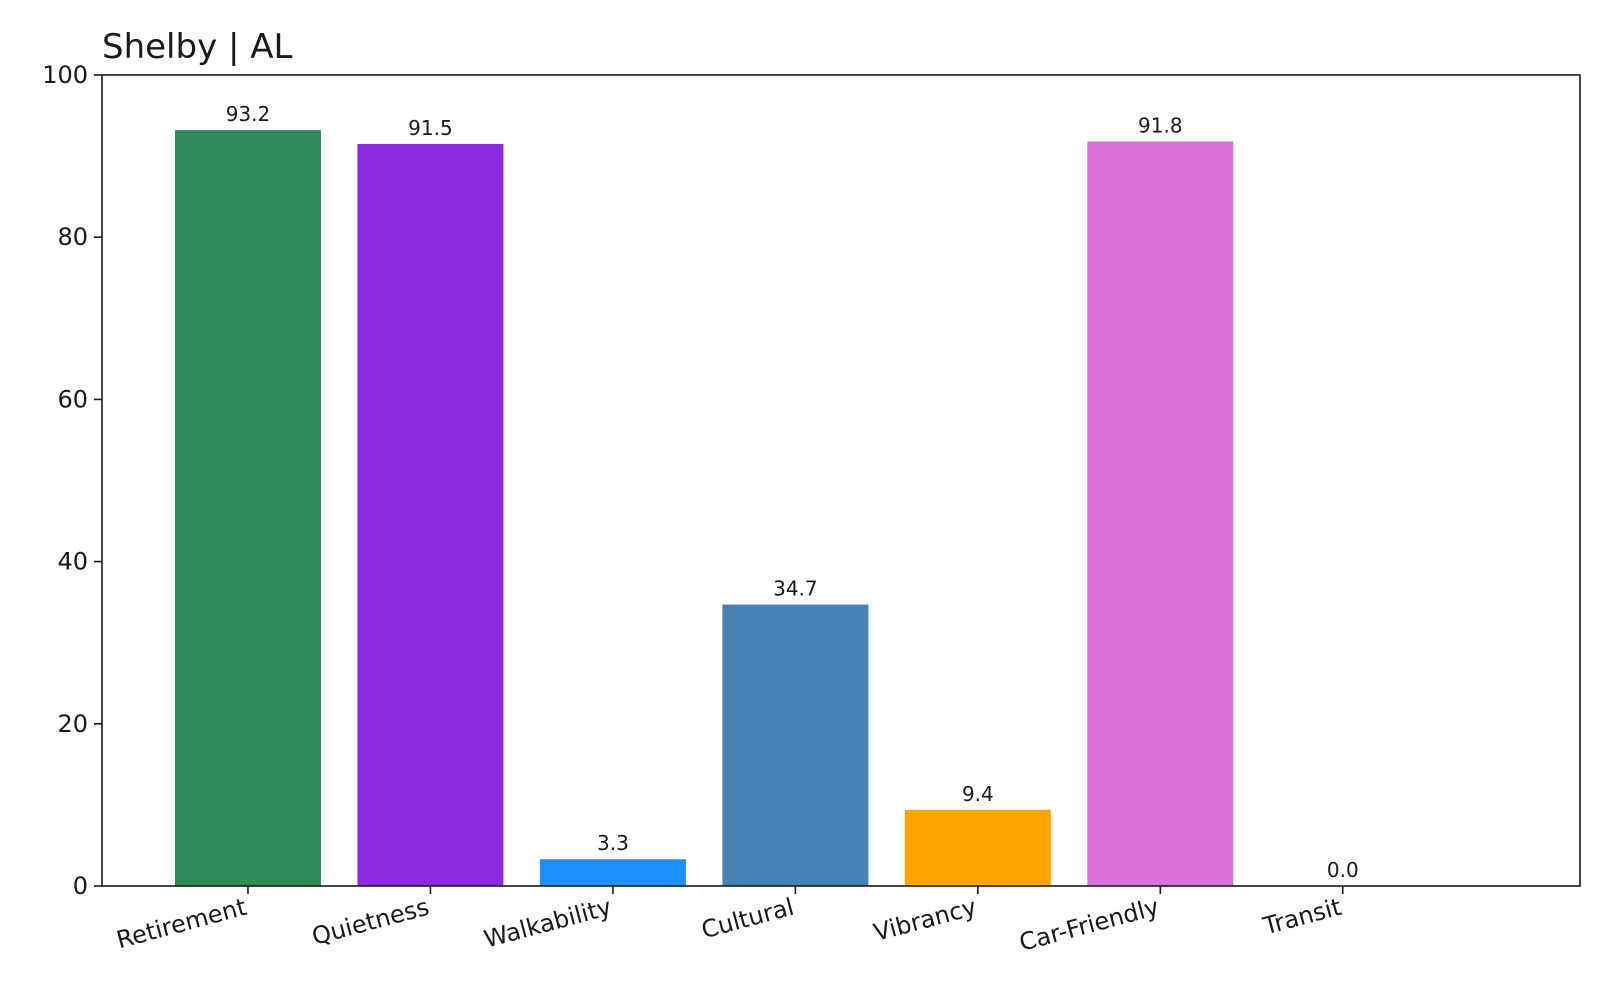 This screenshot has height=1000, width=1600. Describe the element at coordinates (1301, 917) in the screenshot. I see `x-tick-label-transit: Transit` at that location.